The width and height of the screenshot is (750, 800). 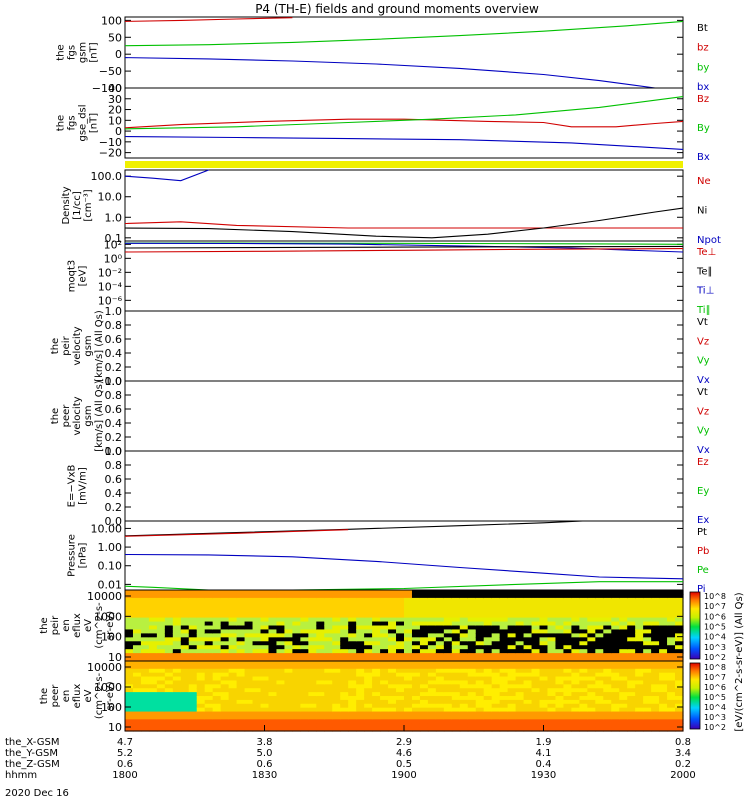 I want to click on legend-bx: bx, so click(x=703, y=87).